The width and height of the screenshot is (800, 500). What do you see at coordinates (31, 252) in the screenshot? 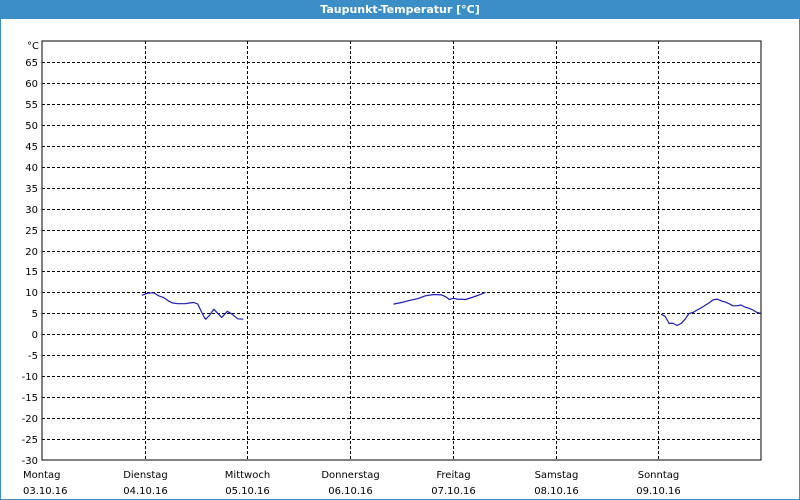
I see `y-tick-label: 20` at bounding box center [31, 252].